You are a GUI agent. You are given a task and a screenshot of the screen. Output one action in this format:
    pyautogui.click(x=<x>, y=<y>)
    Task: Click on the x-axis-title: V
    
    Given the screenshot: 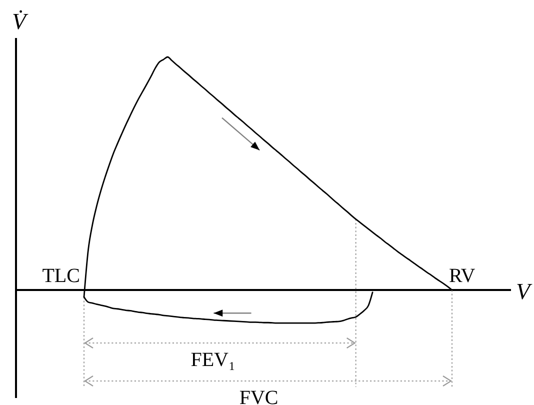 What is the action you would take?
    pyautogui.click(x=524, y=291)
    